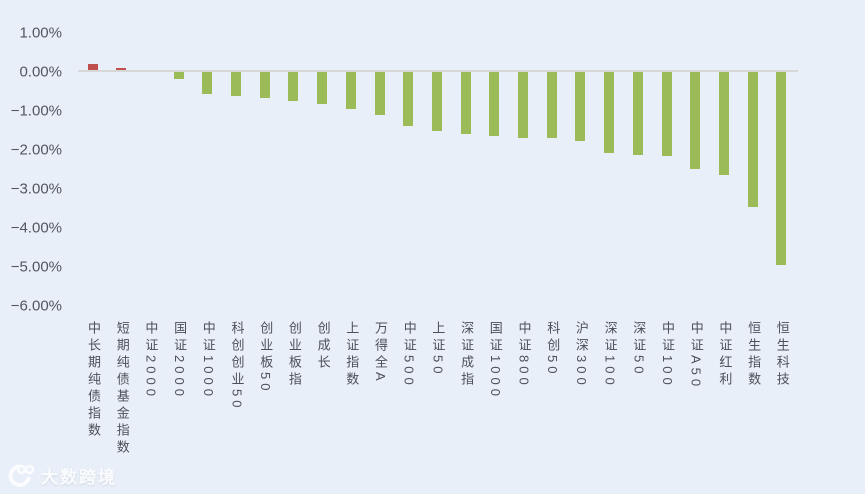  I want to click on x-tick-label: 创业板指, so click(294, 355).